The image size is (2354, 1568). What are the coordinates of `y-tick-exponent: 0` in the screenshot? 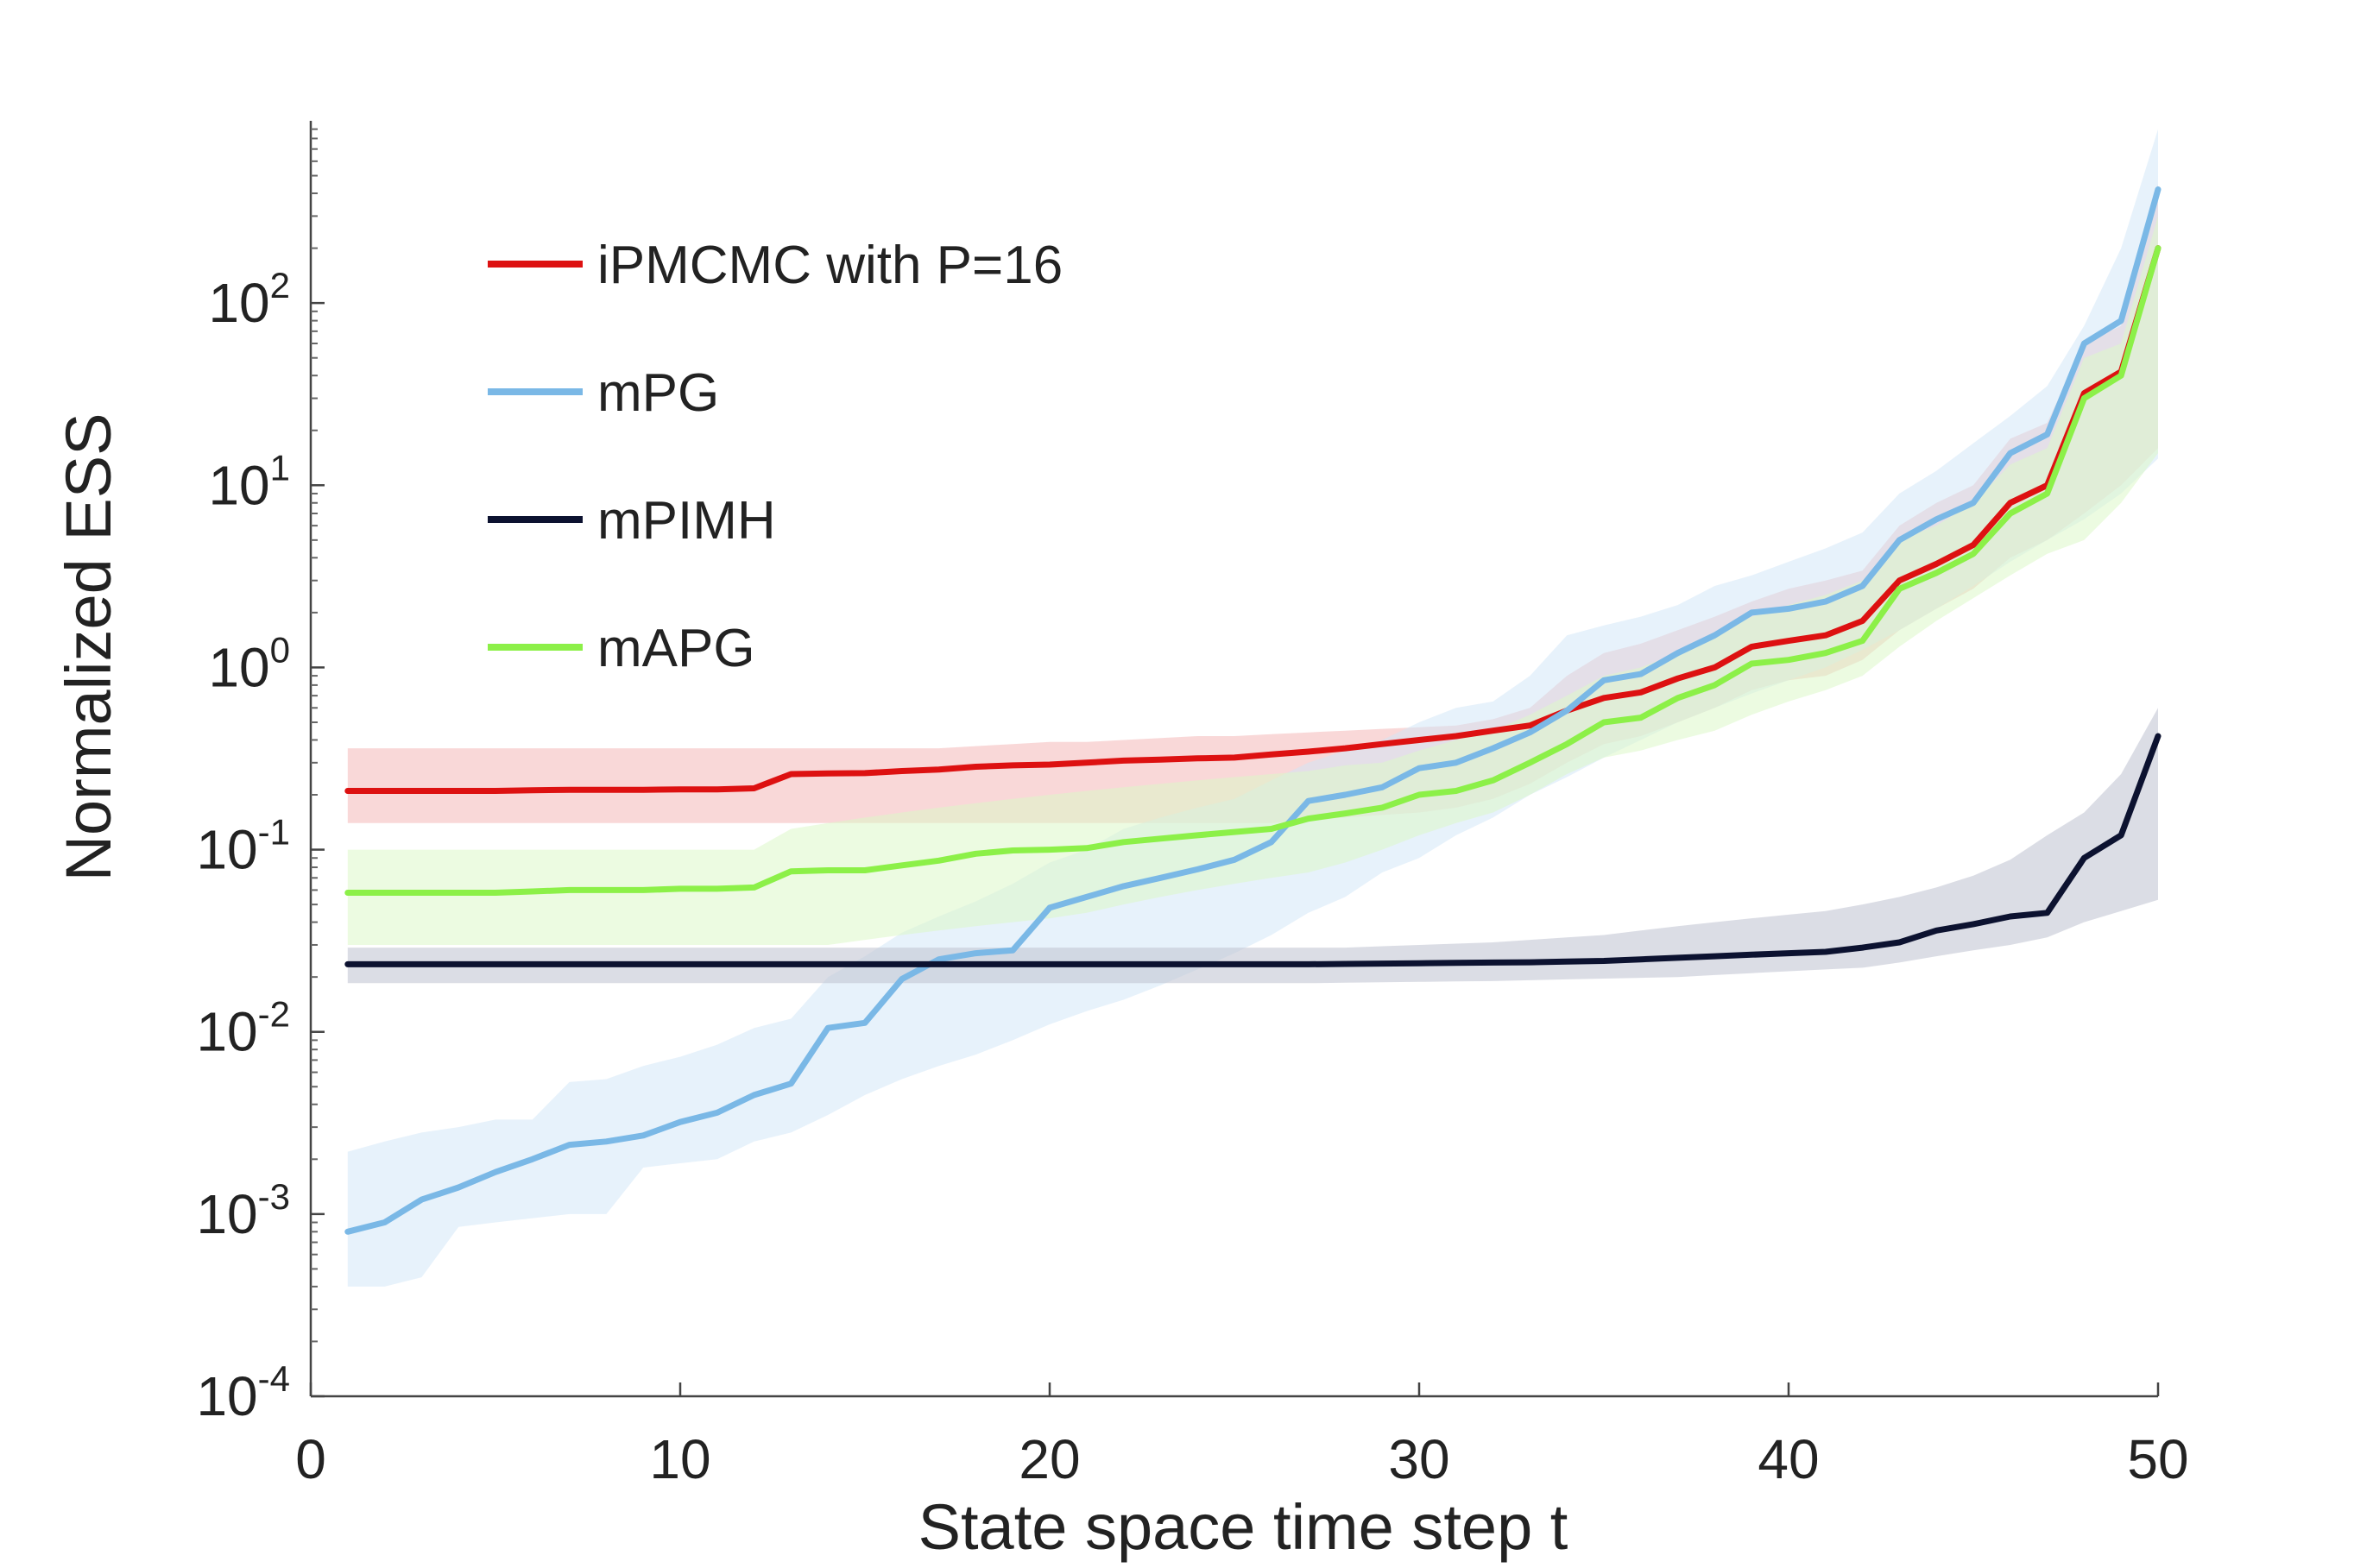 It's located at (280, 649).